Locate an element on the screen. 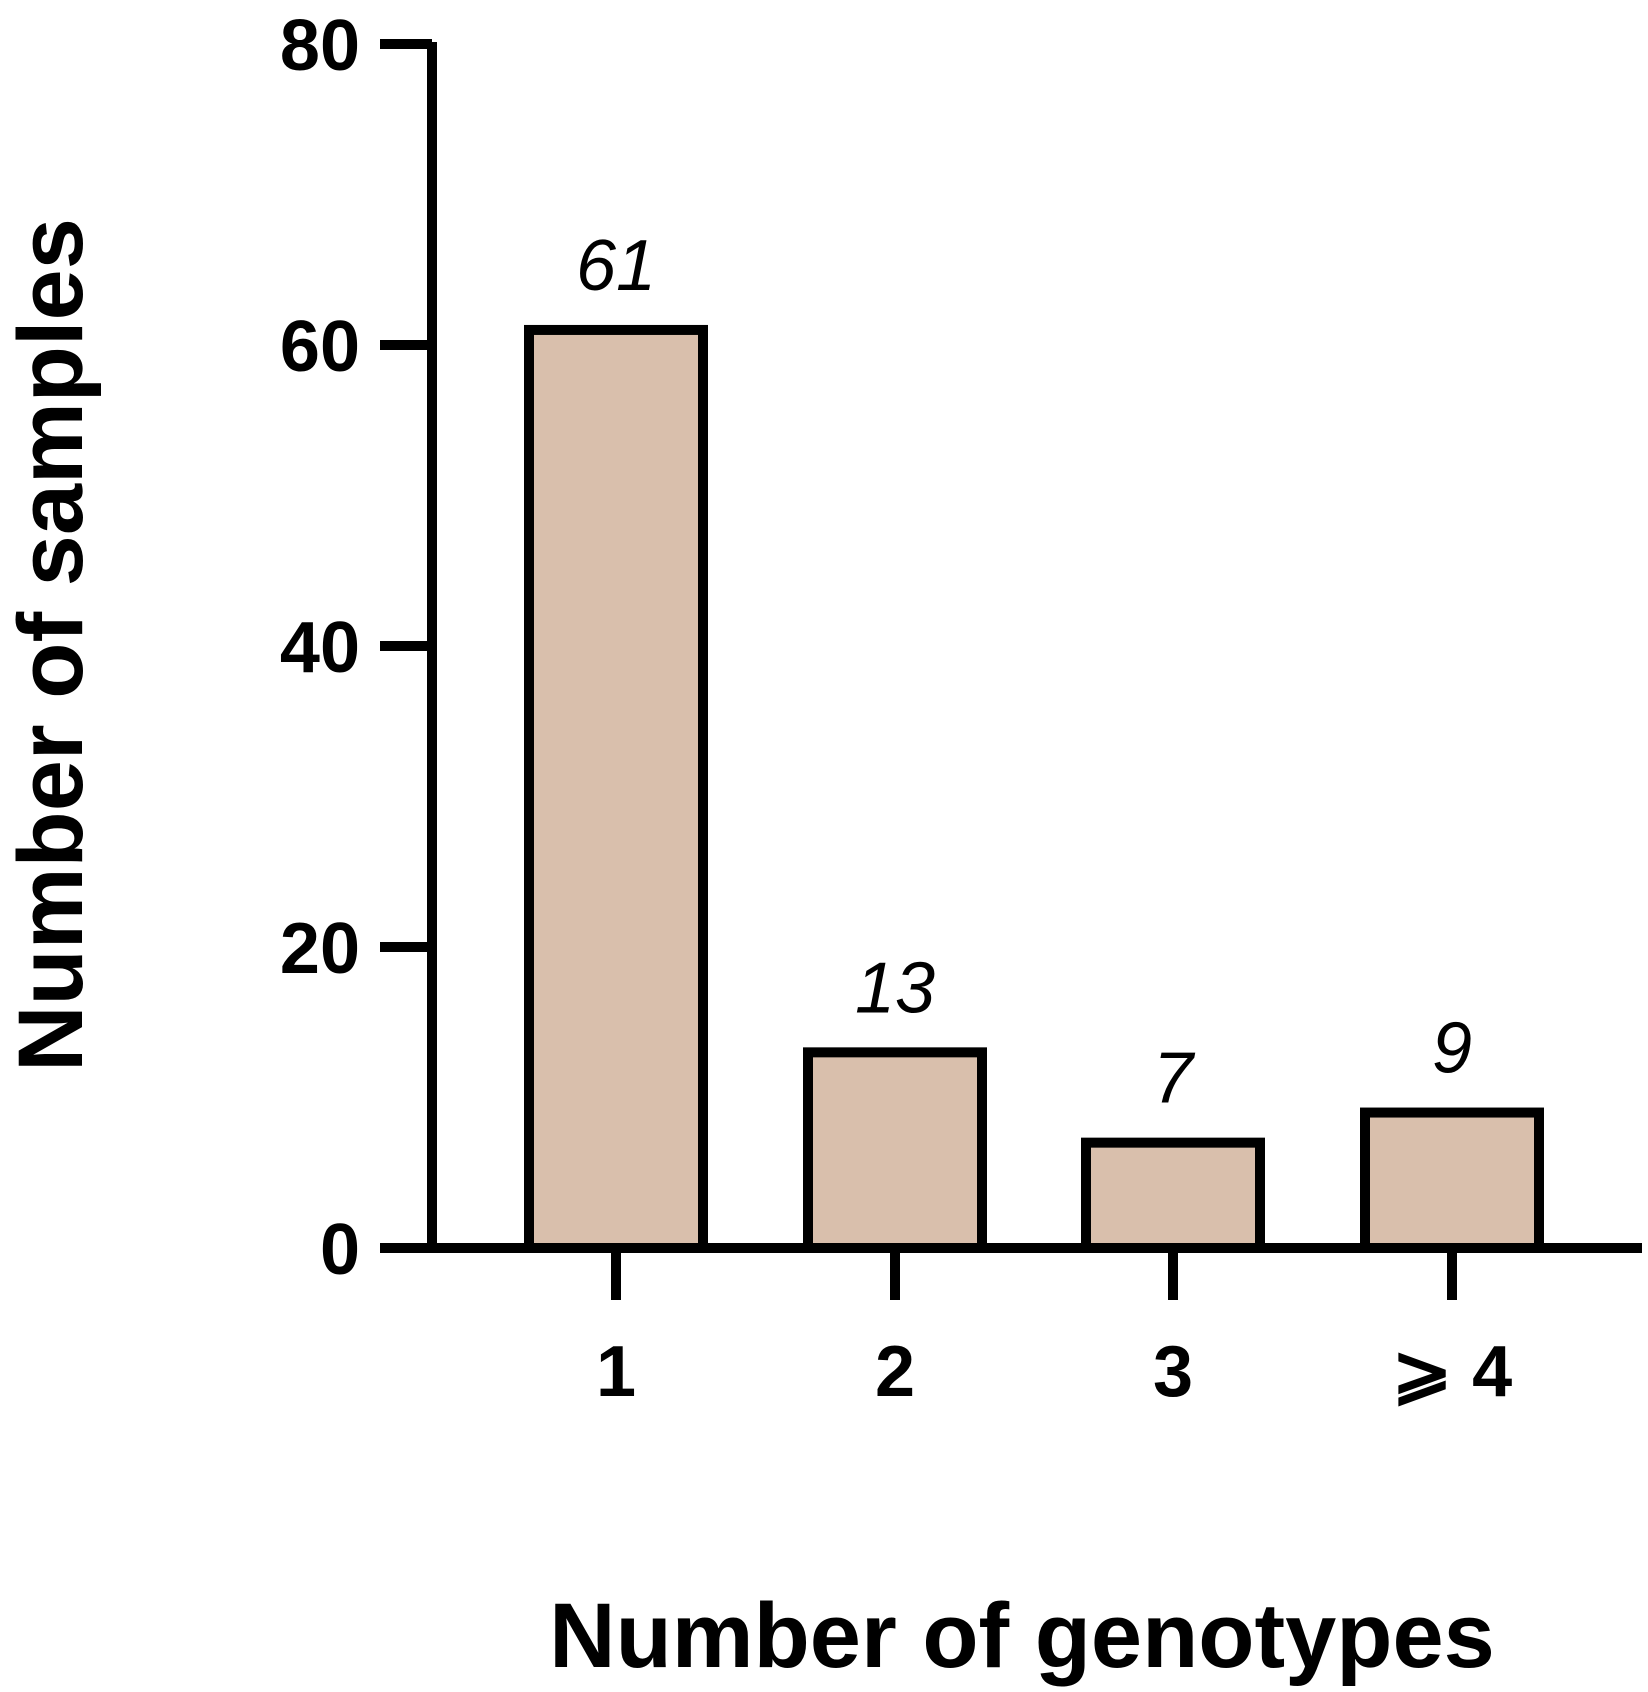 The image size is (1648, 1692). y-axis: 0 20 40 60 80 is located at coordinates (358, 648).